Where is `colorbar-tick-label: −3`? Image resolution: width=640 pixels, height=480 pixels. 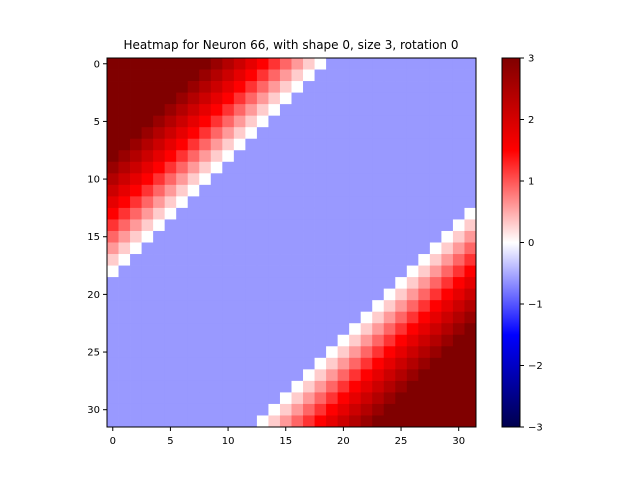
colorbar-tick-label: −3 is located at coordinates (535, 428).